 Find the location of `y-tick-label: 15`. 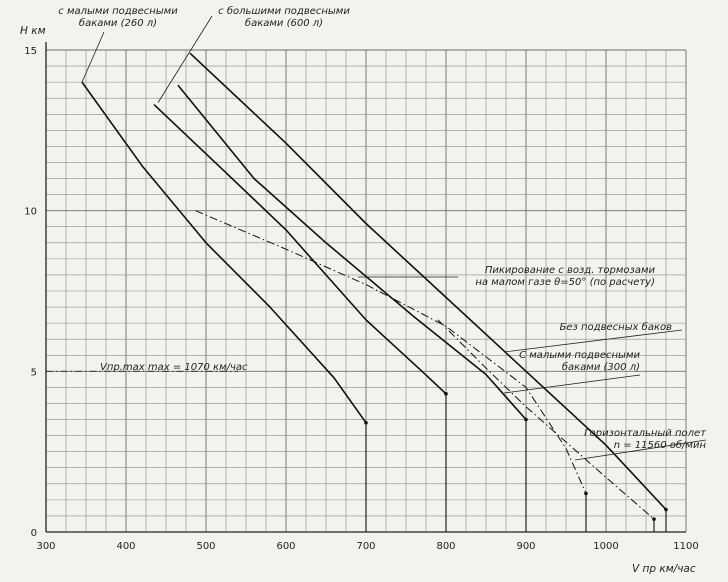

y-tick-label: 15 is located at coordinates (30, 51).